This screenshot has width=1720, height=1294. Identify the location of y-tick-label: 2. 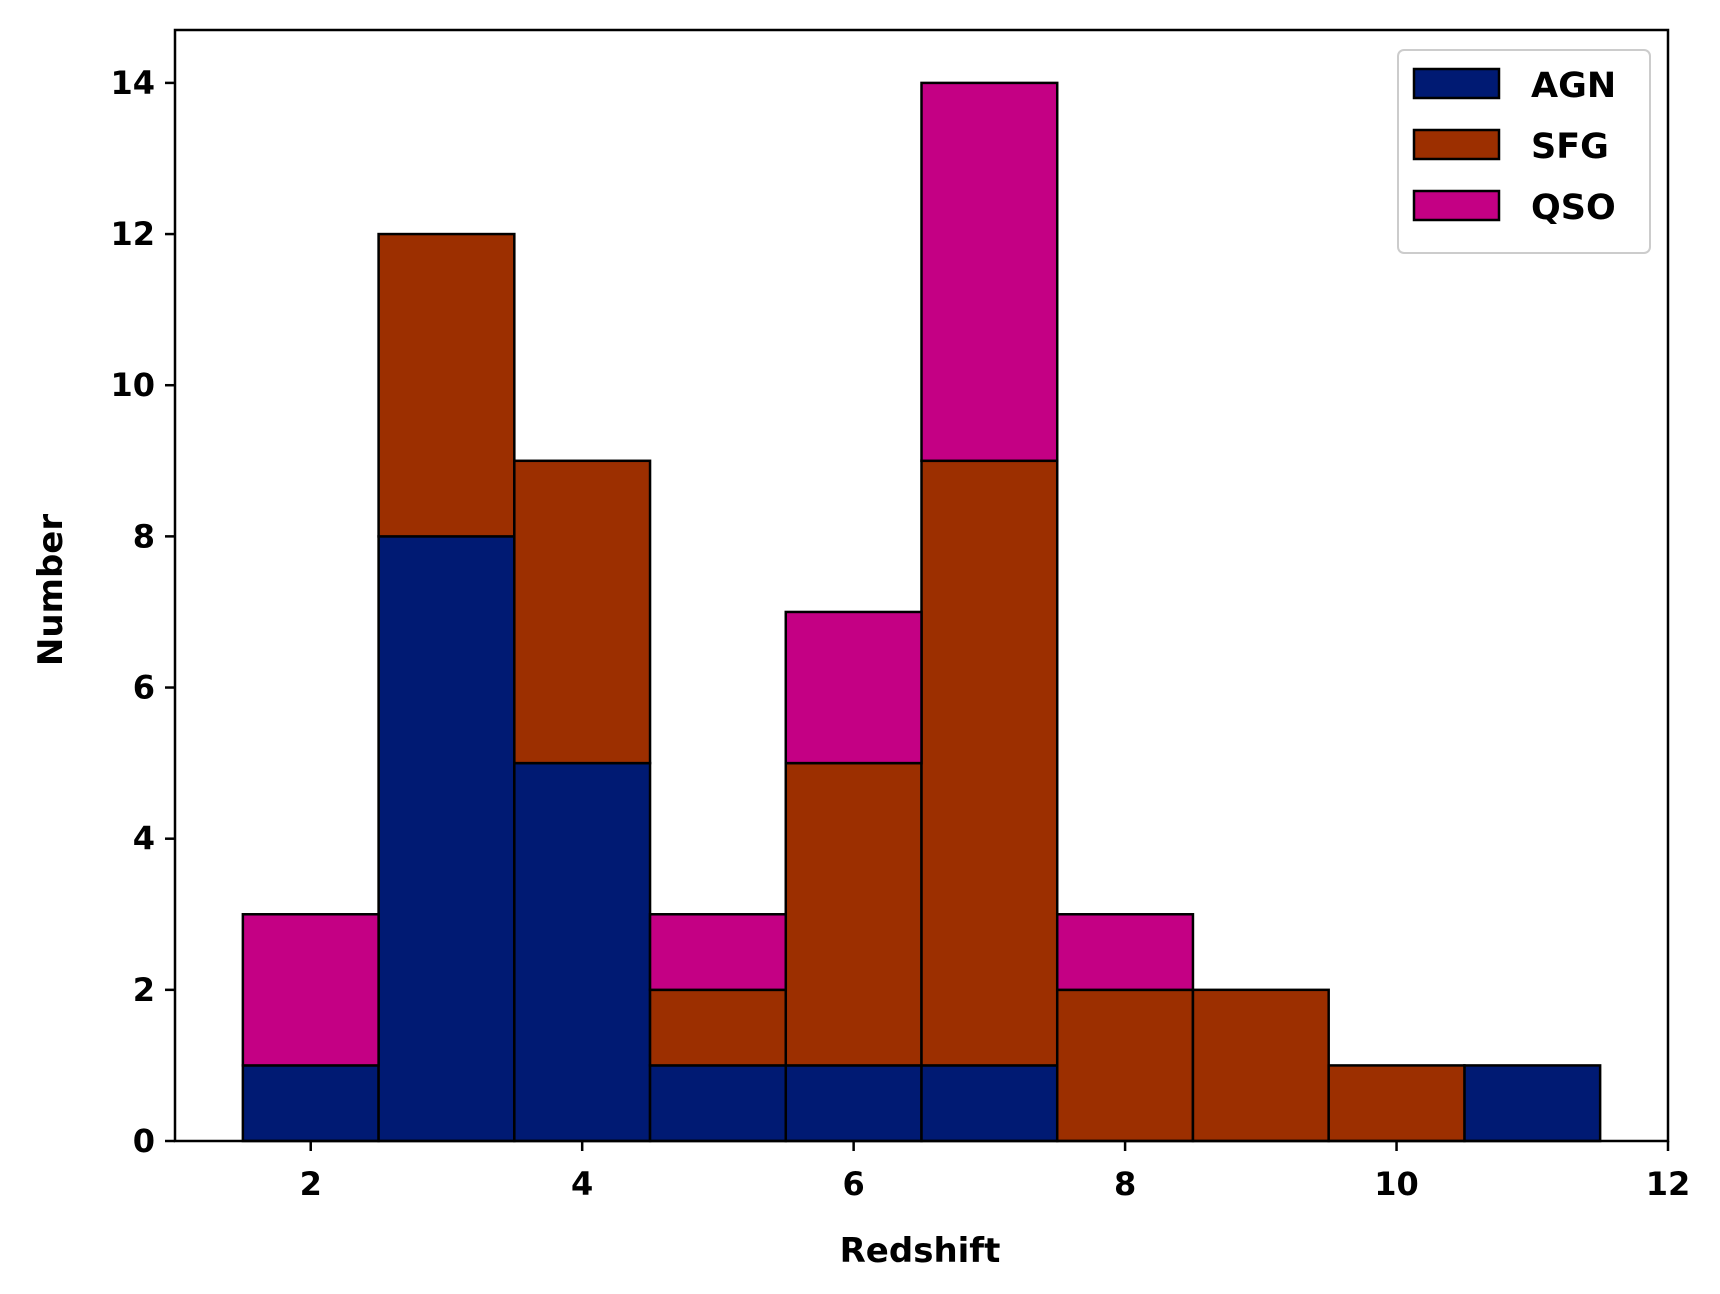
(144, 990).